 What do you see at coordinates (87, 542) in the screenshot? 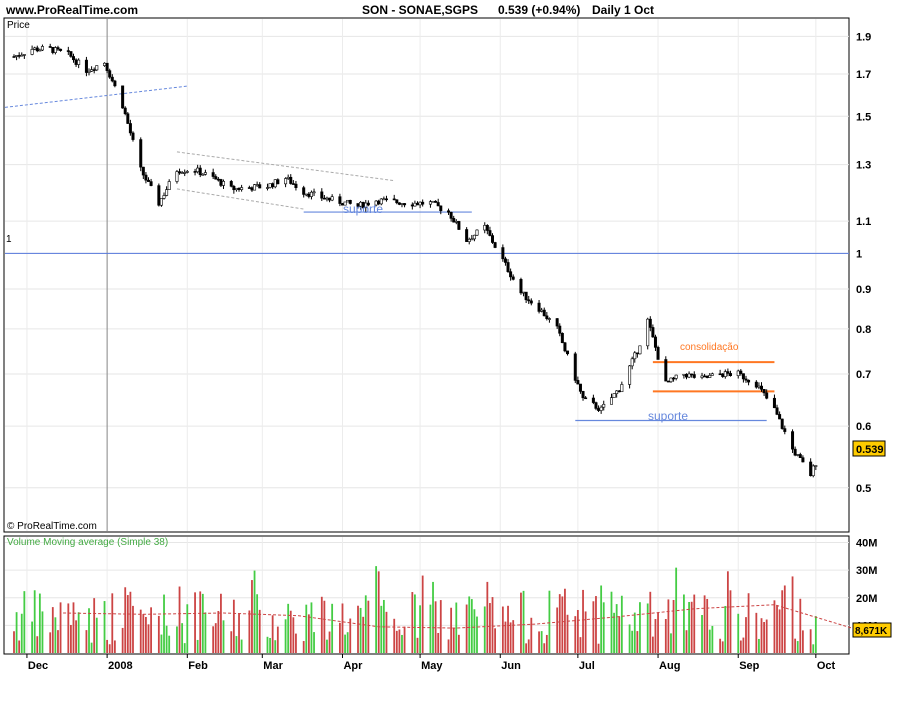
I see `volume-panel-title: Volume Moving average (Simple 38)` at bounding box center [87, 542].